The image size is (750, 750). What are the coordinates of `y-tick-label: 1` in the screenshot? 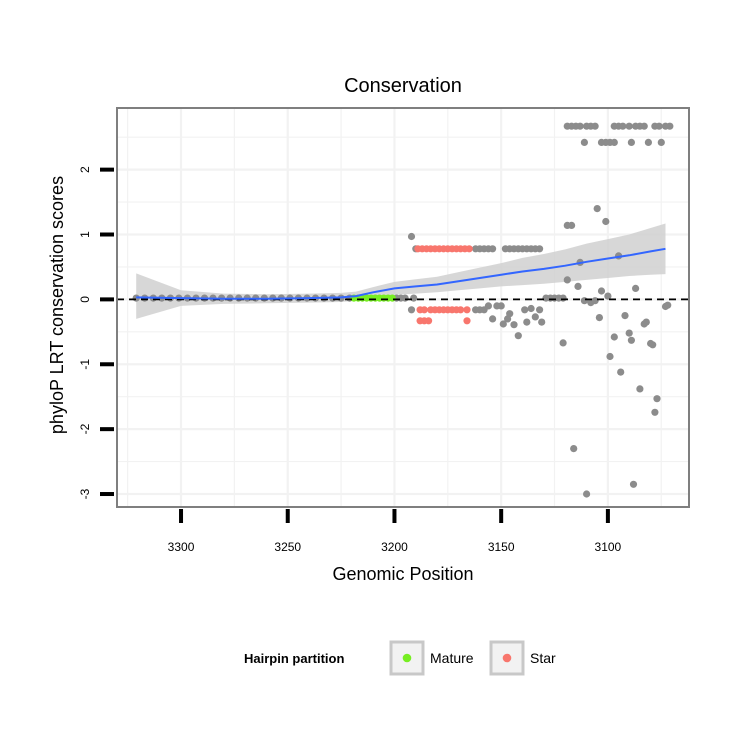 It's located at (85, 234).